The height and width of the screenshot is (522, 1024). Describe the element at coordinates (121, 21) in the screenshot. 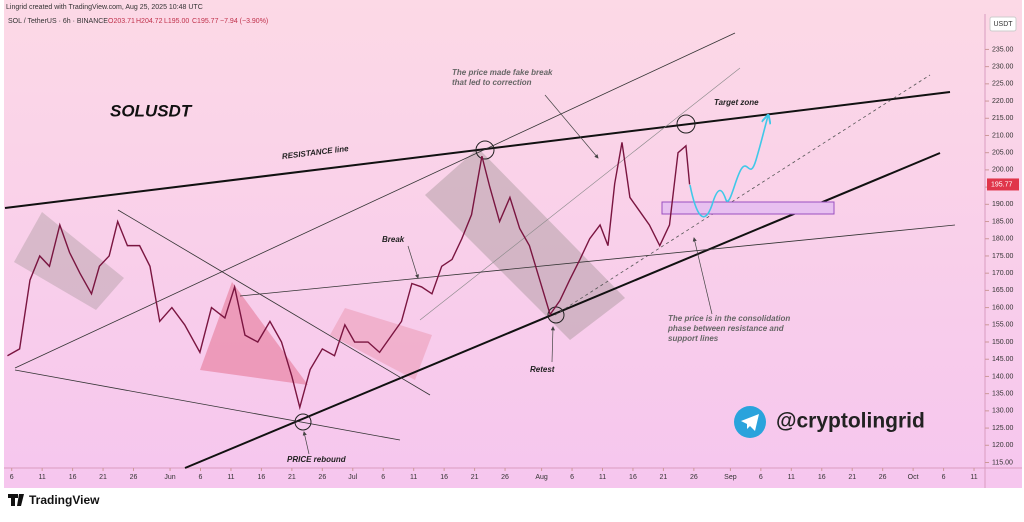

I see `ohlc: O203.71` at that location.